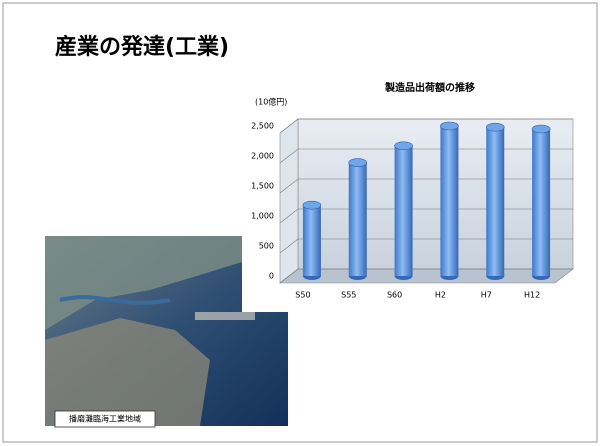  Describe the element at coordinates (348, 295) in the screenshot. I see `x-tick-label: S55` at that location.